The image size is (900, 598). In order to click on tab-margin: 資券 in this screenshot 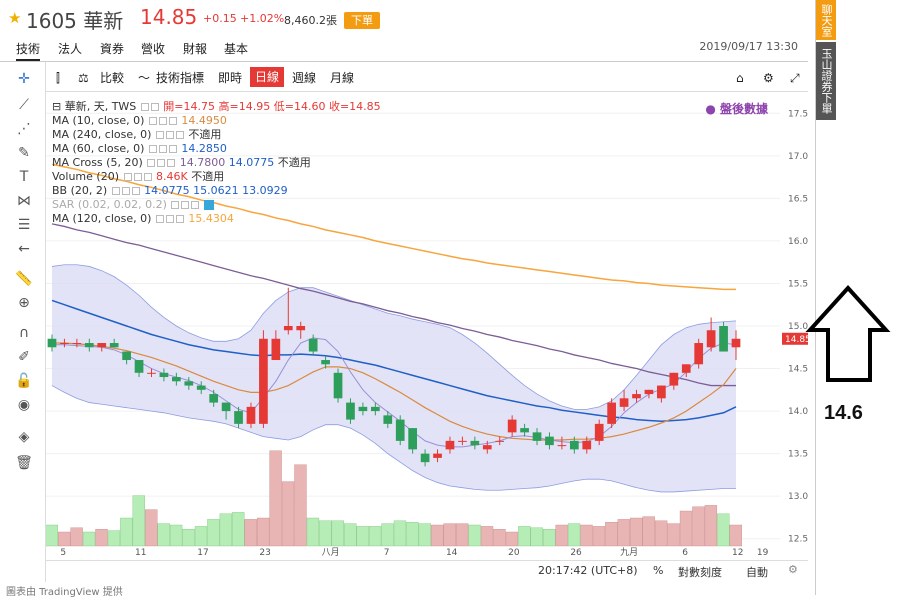, I will do `click(112, 49)`.